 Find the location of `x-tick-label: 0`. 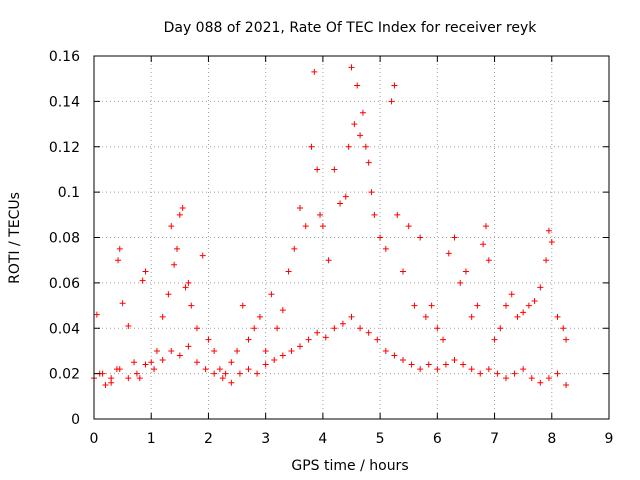

x-tick-label: 0 is located at coordinates (94, 439).